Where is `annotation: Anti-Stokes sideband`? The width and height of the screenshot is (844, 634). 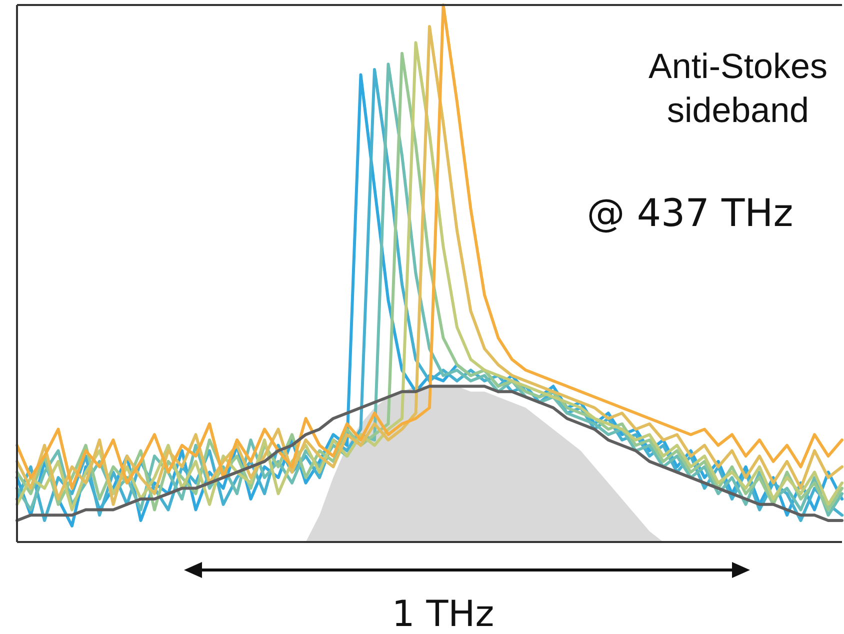 annotation: Anti-Stokes sideband is located at coordinates (738, 88).